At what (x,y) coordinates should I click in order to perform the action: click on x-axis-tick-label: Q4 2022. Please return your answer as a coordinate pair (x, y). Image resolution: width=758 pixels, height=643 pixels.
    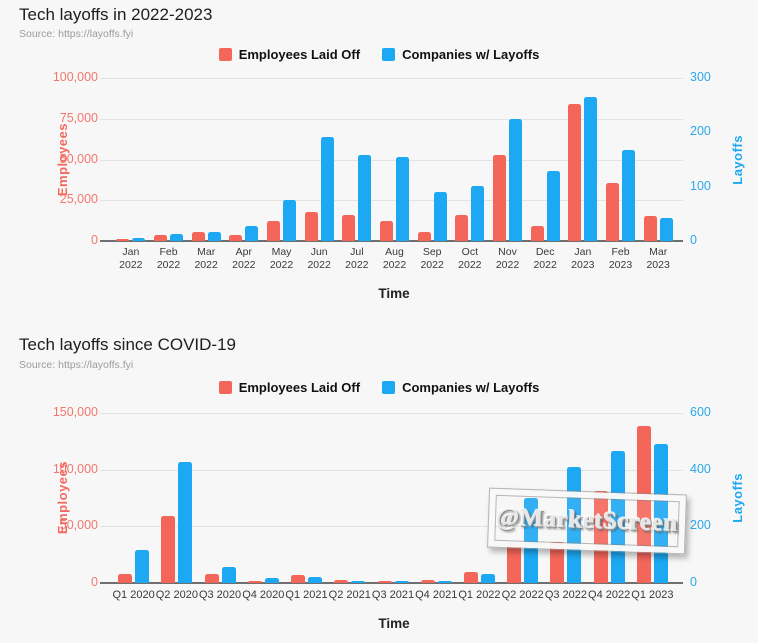
    Looking at the image, I should click on (609, 595).